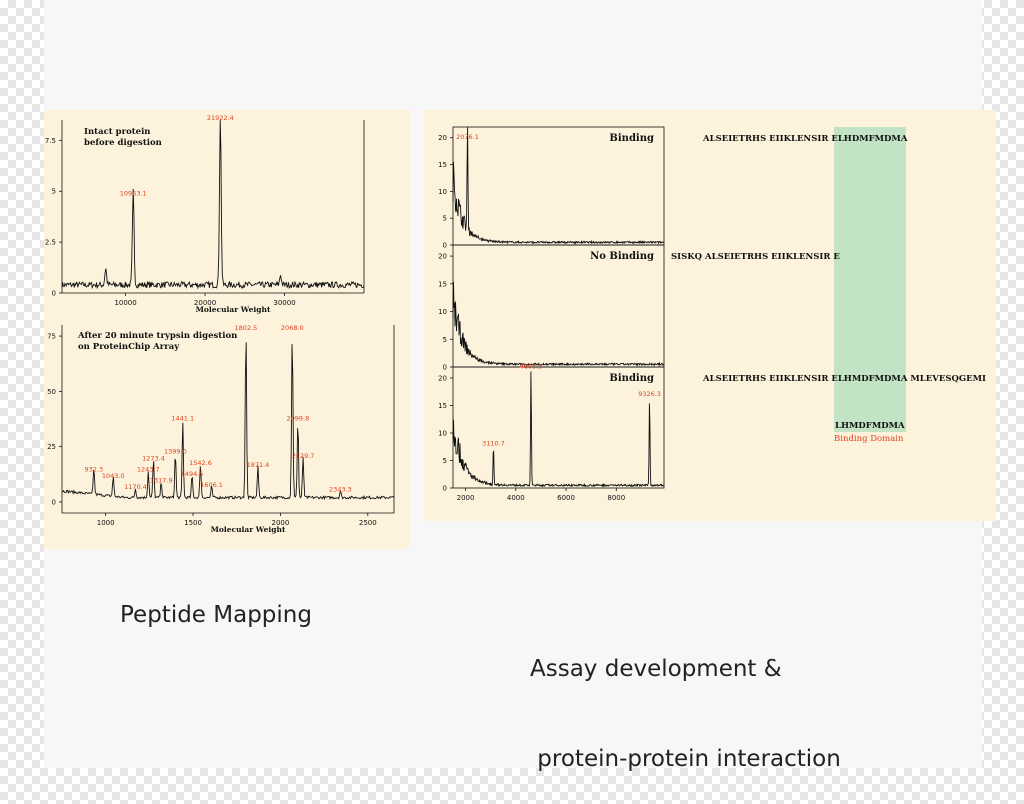  What do you see at coordinates (129, 347) in the screenshot?
I see `chart-title: on ProteinChip Array` at bounding box center [129, 347].